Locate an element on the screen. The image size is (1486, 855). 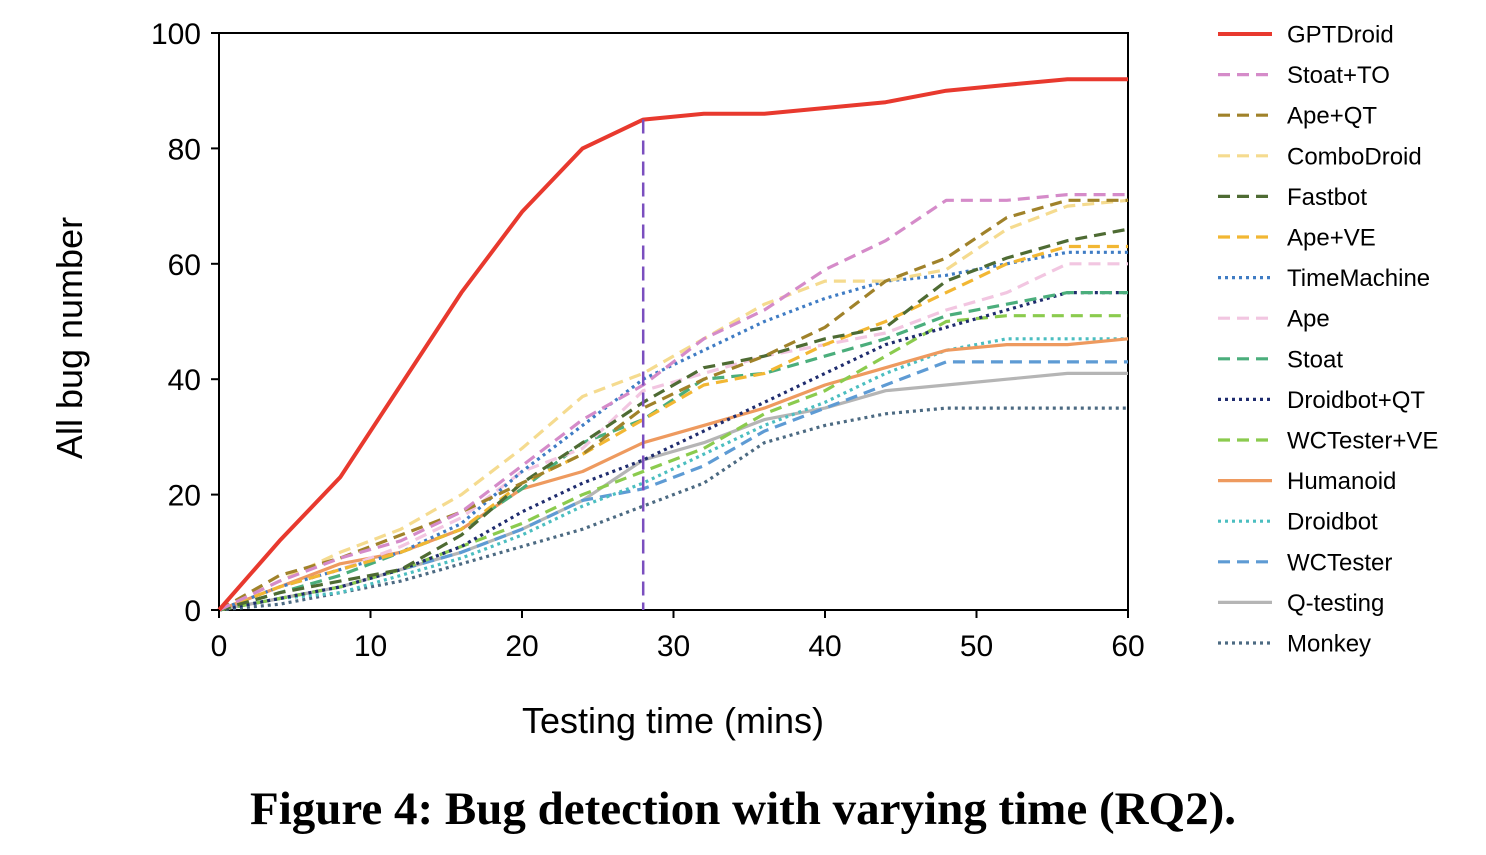
legend-label-stoat: Stoat is located at coordinates (1315, 359).